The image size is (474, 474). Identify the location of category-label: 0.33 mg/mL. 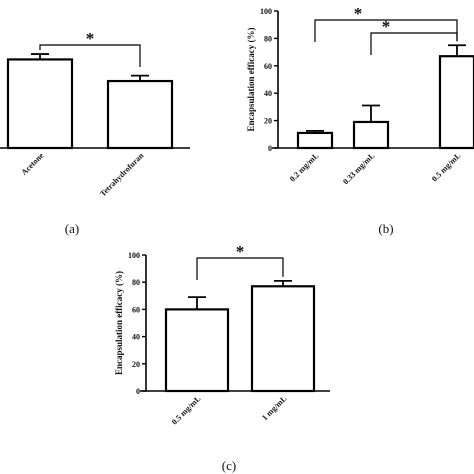
(358, 168).